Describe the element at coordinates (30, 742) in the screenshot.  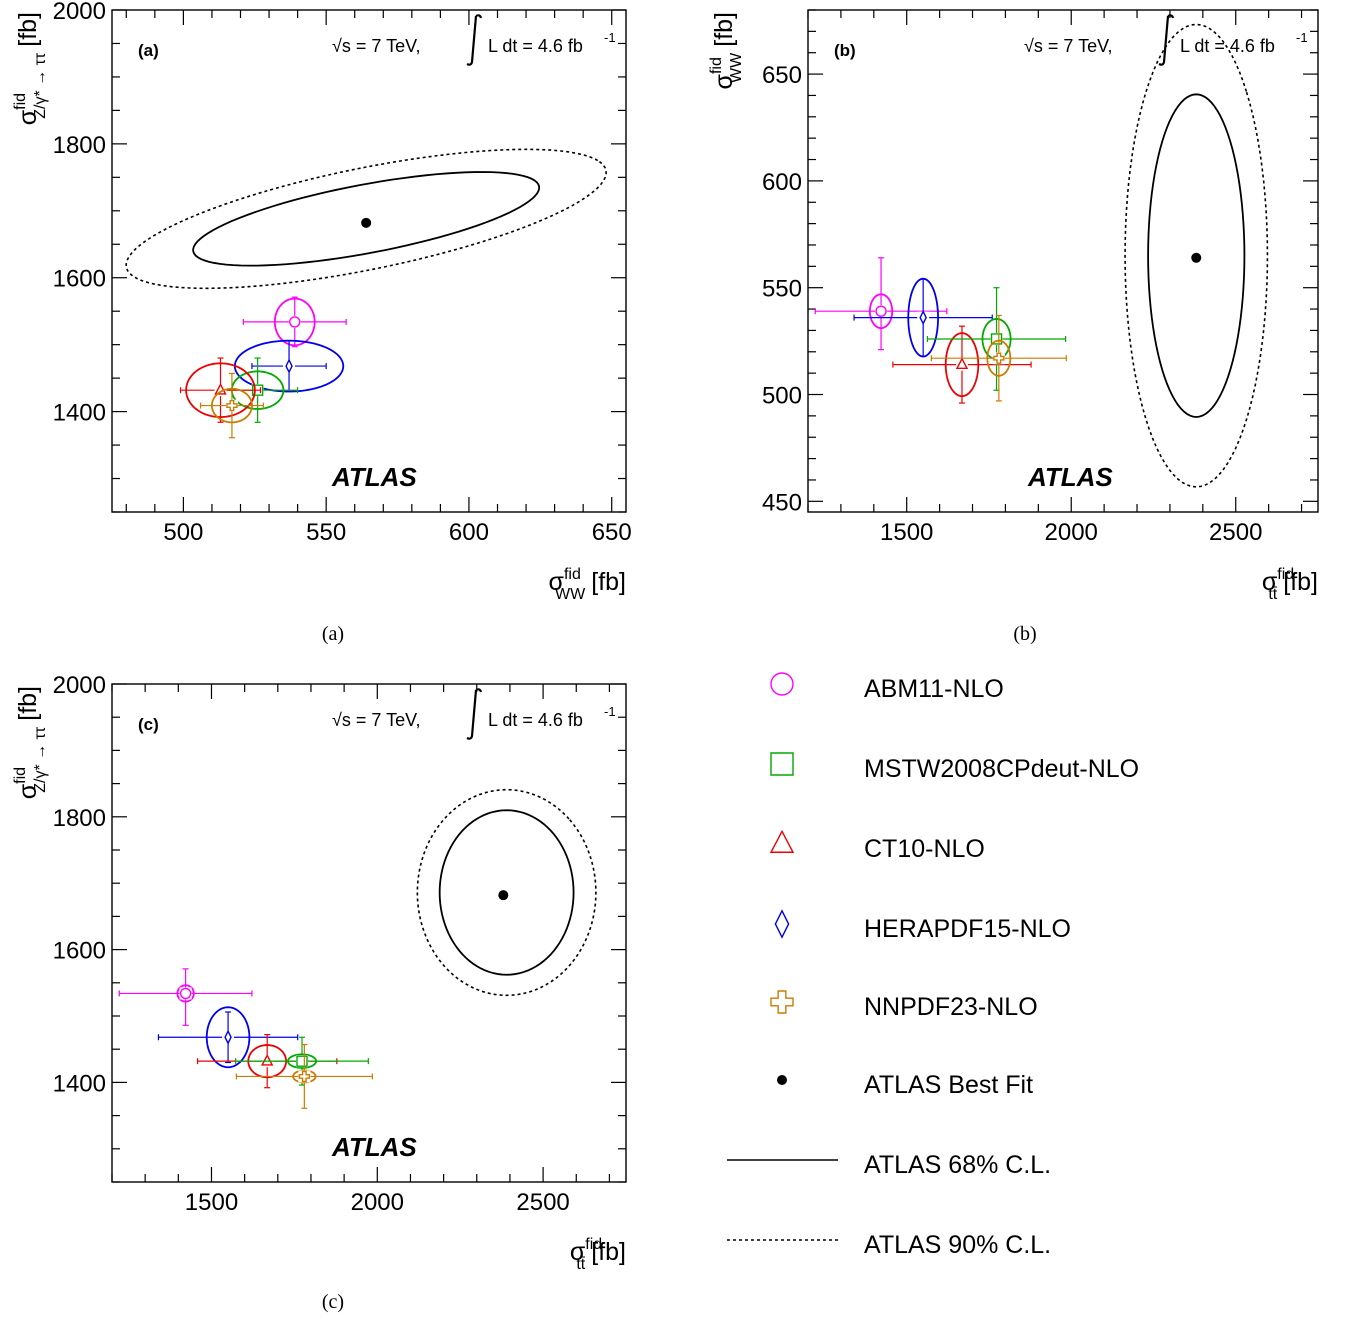
I see `y-axis-label: σfid Z/γ* → ττ[fb]` at that location.